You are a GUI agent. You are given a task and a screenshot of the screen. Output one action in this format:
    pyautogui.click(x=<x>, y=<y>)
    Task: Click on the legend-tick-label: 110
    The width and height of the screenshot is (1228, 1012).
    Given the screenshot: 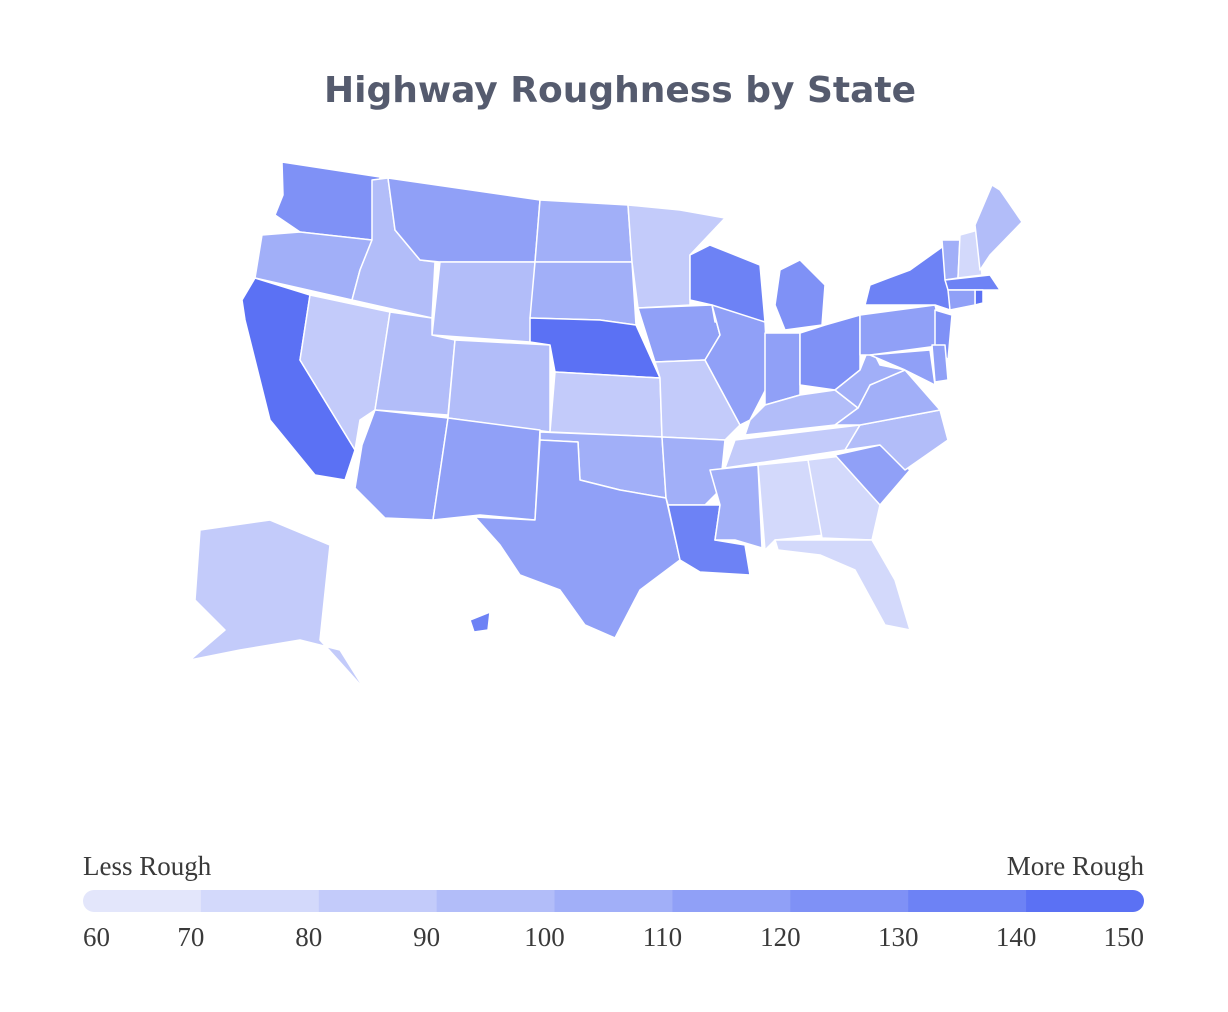 What is the action you would take?
    pyautogui.click(x=663, y=937)
    